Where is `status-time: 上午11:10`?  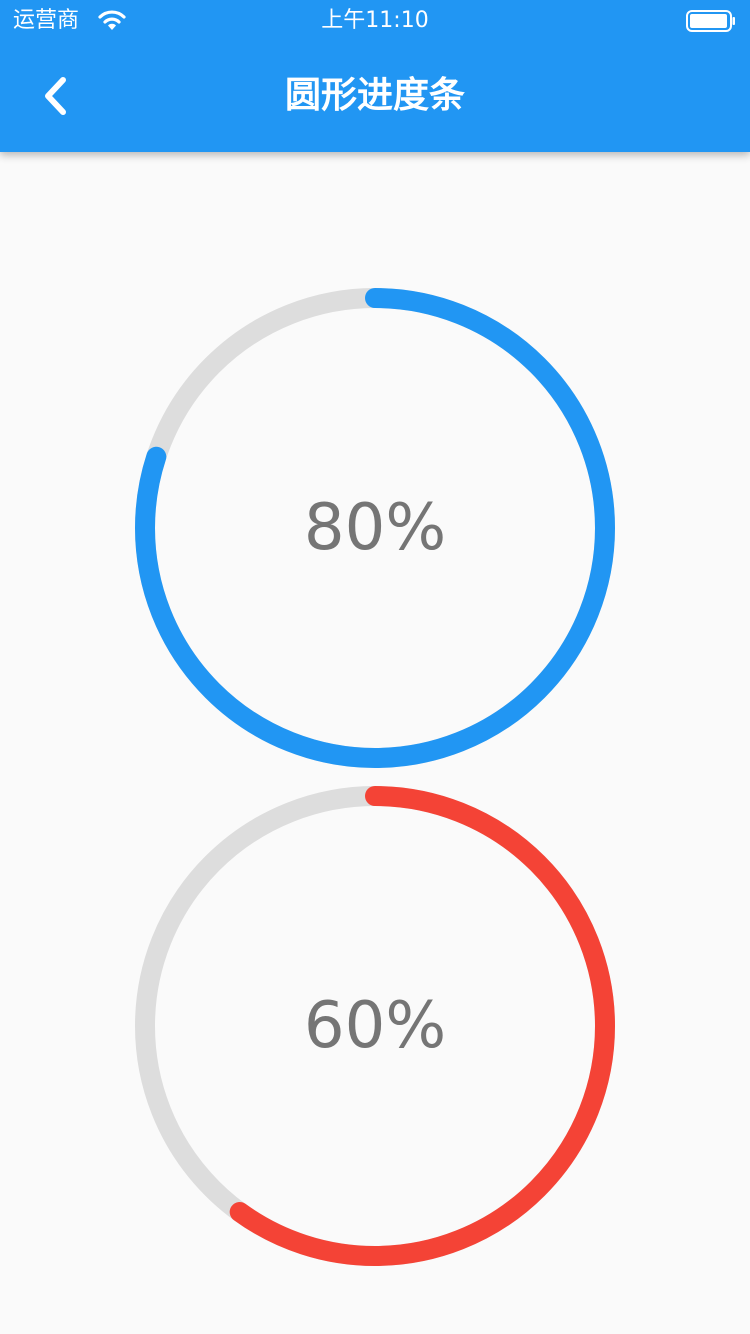 status-time: 上午11:10 is located at coordinates (375, 20).